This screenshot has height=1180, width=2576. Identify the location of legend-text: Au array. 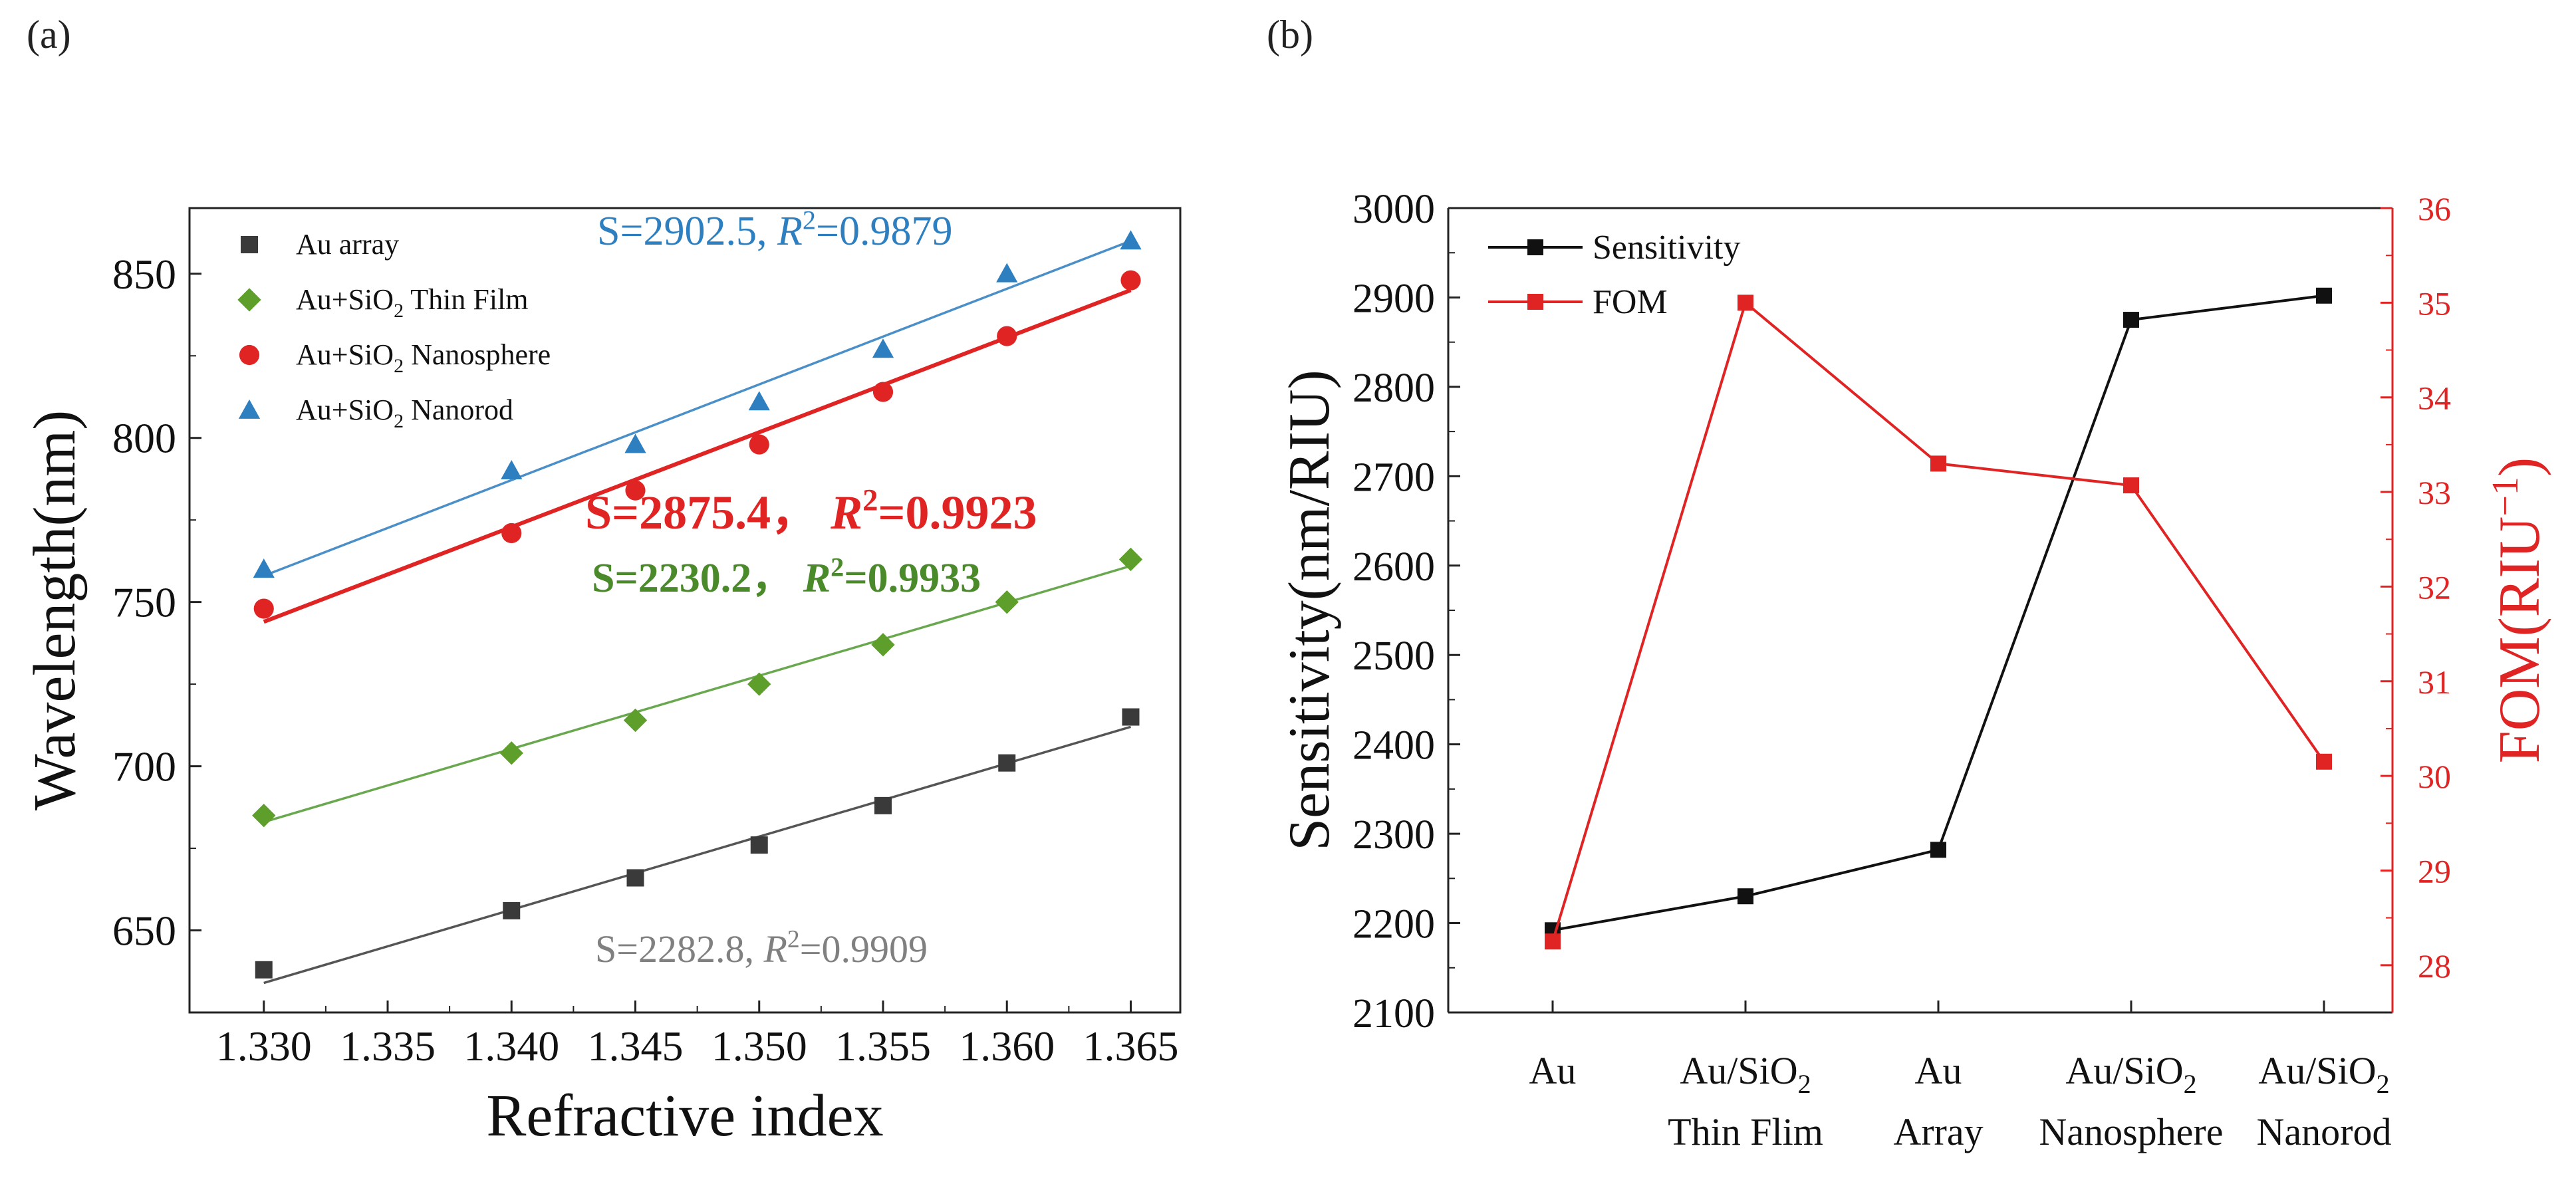
(347, 244).